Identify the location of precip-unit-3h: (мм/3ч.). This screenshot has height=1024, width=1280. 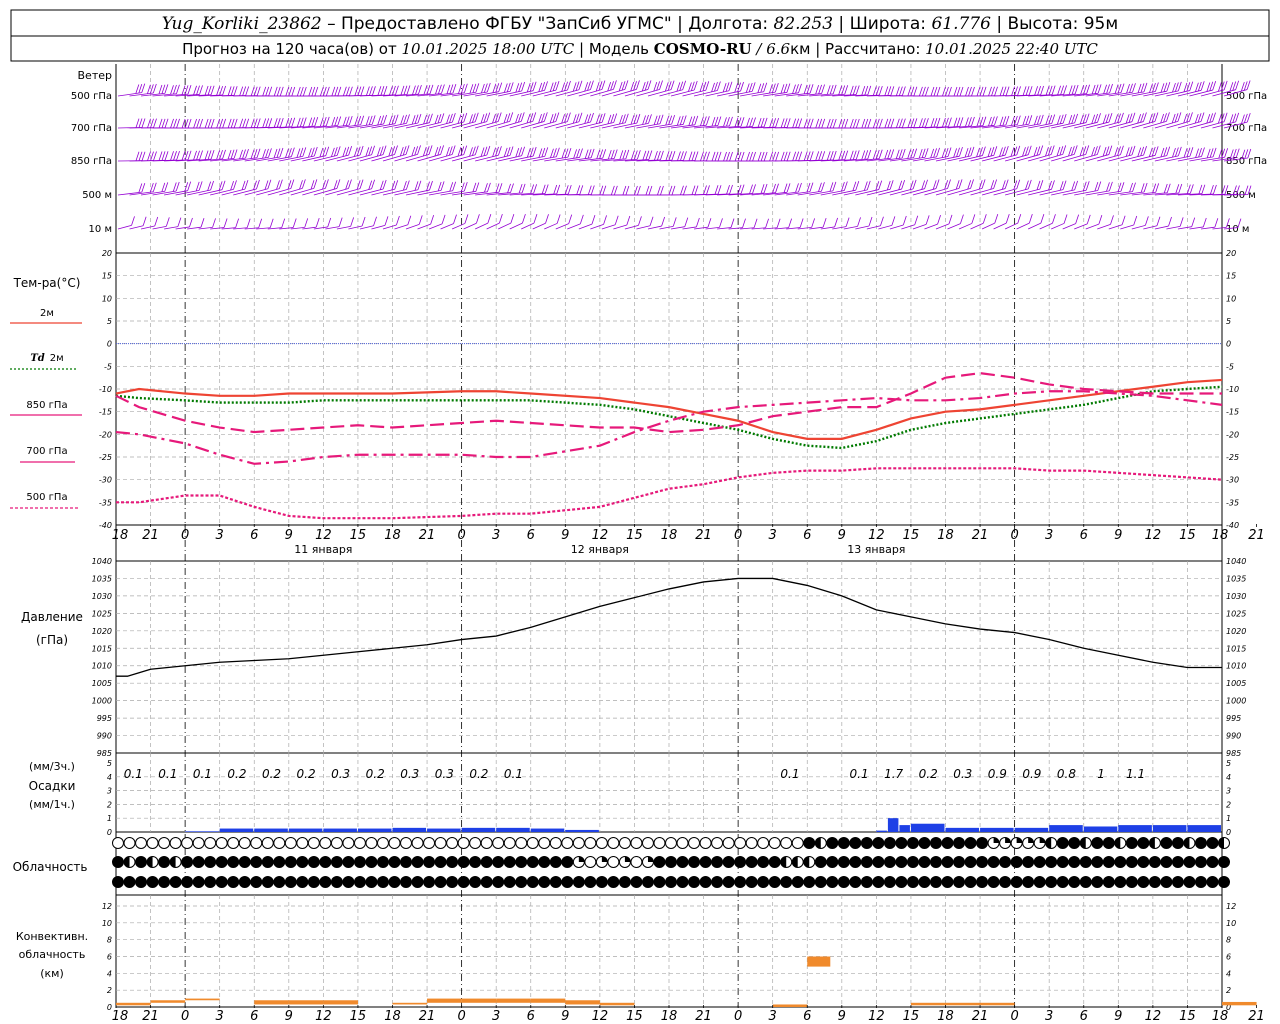
(52, 766).